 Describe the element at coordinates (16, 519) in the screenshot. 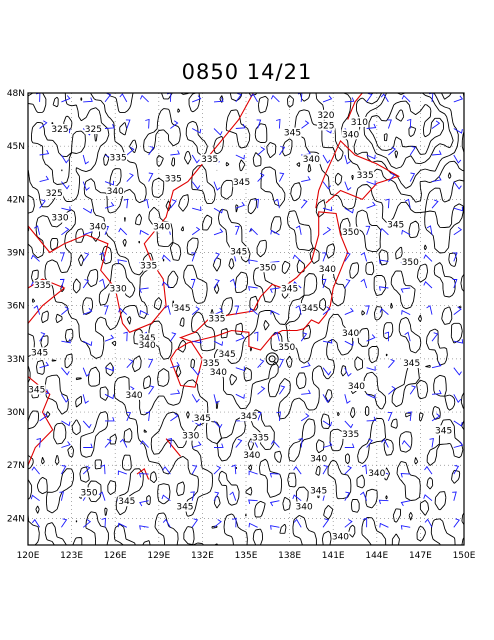

I see `y-tick-label: 24N` at that location.